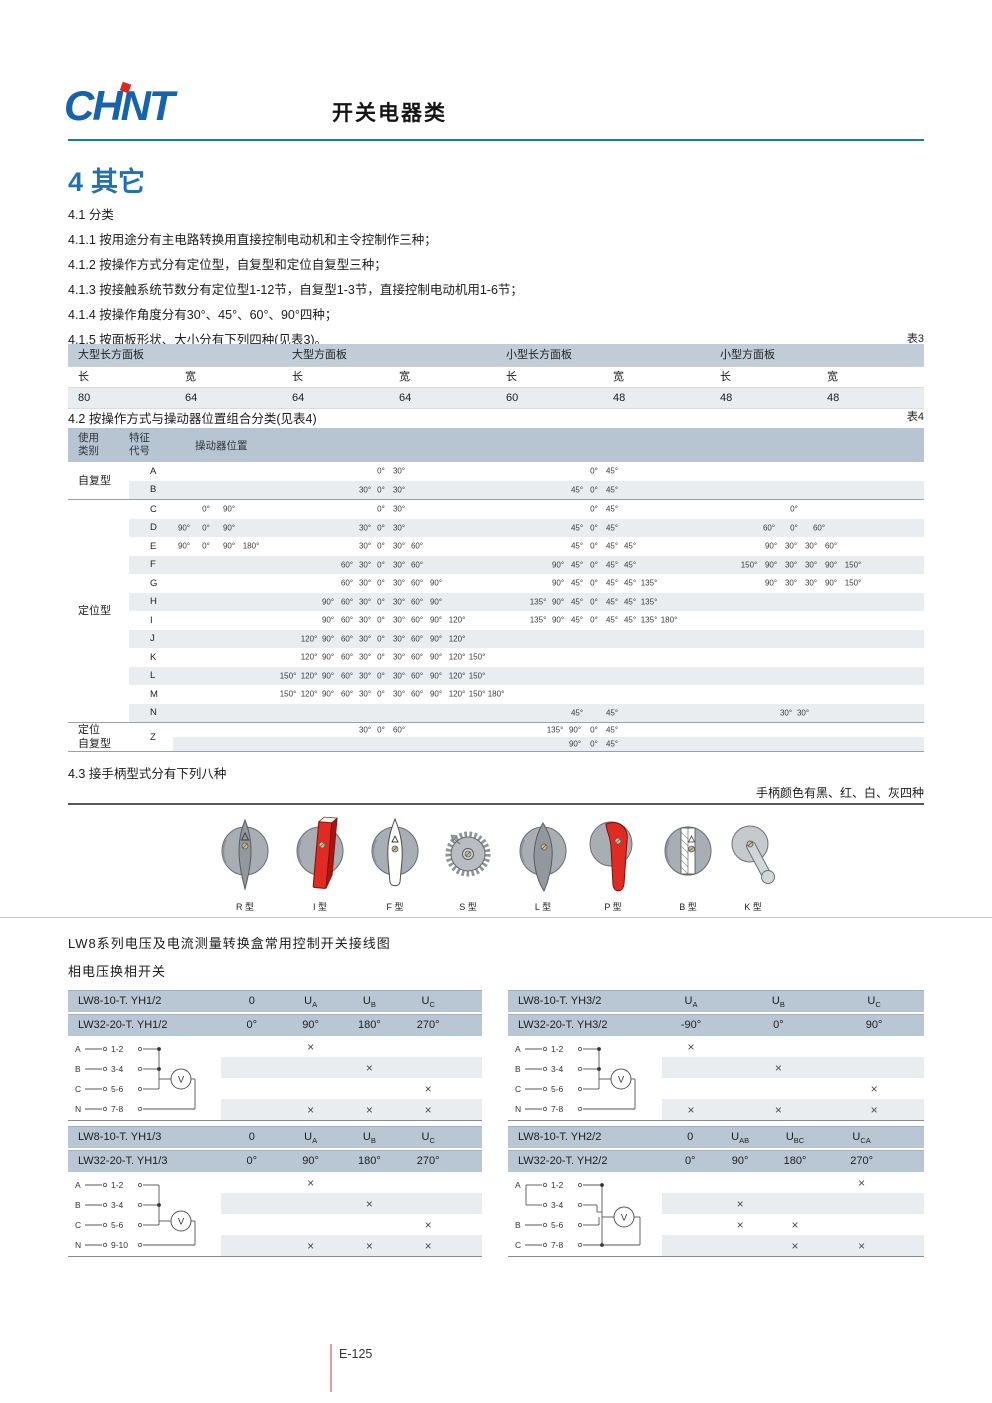 The width and height of the screenshot is (992, 1403). What do you see at coordinates (153, 528) in the screenshot?
I see `feature-code: D` at bounding box center [153, 528].